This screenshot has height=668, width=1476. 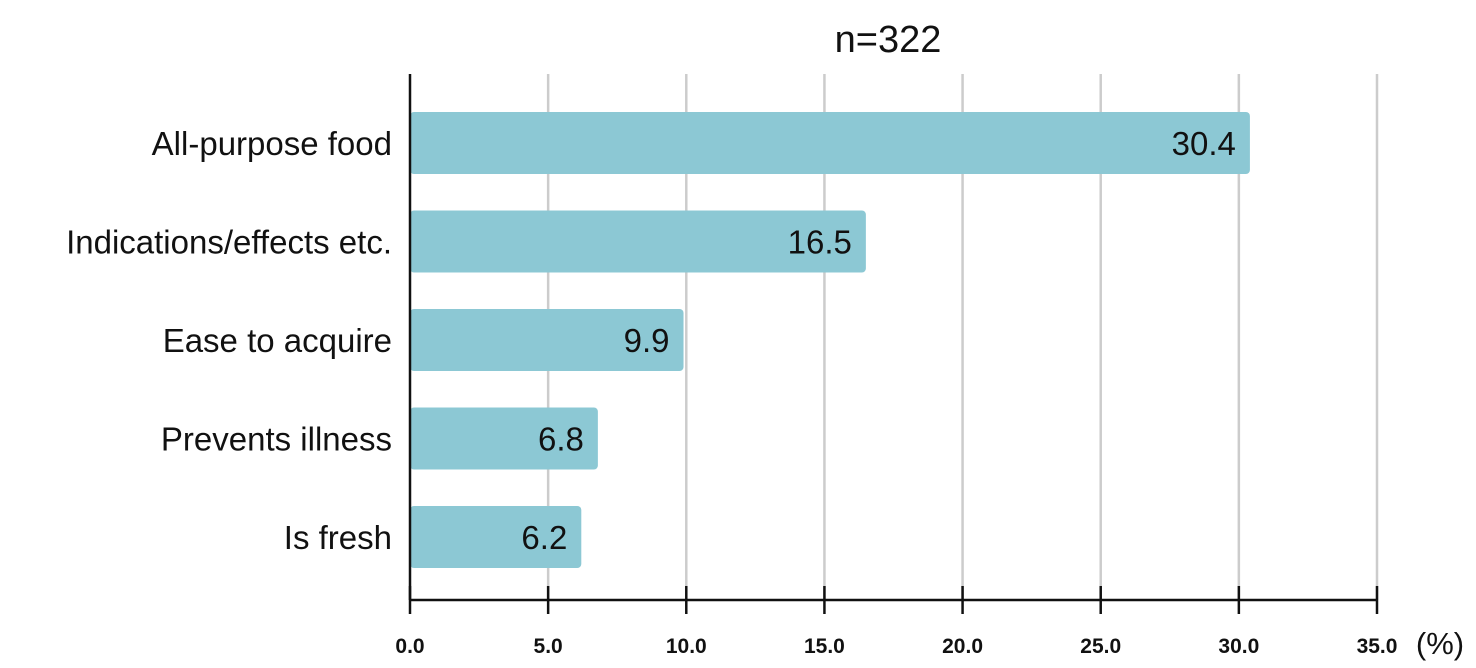 What do you see at coordinates (561, 439) in the screenshot?
I see `bar-value-label: 6.8` at bounding box center [561, 439].